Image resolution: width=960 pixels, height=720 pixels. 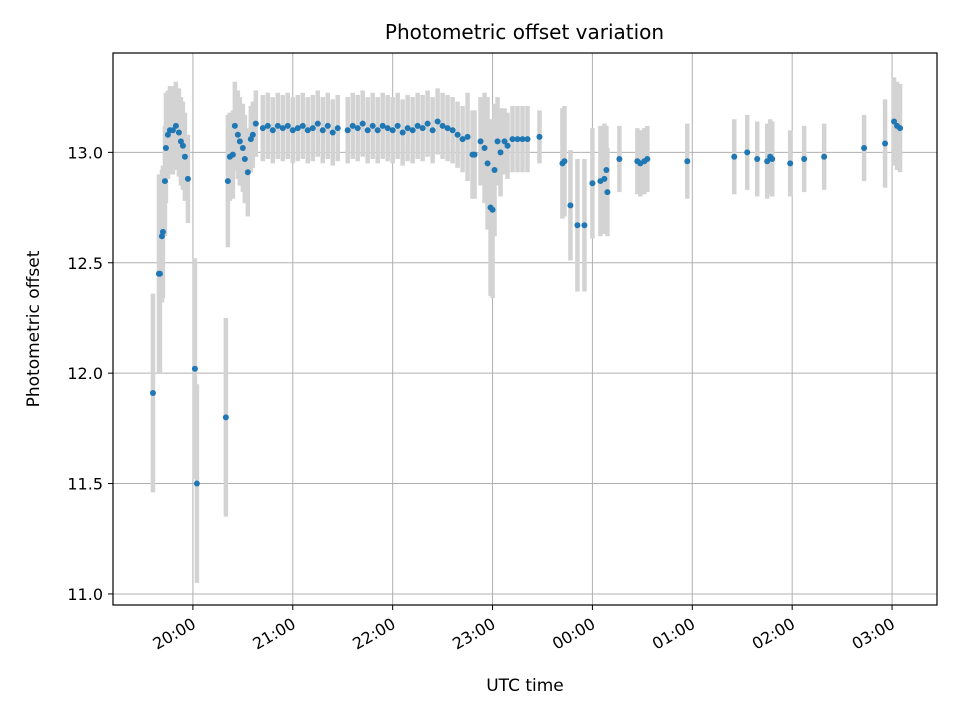 I want to click on y-tick-label: 12.5, so click(x=85, y=263).